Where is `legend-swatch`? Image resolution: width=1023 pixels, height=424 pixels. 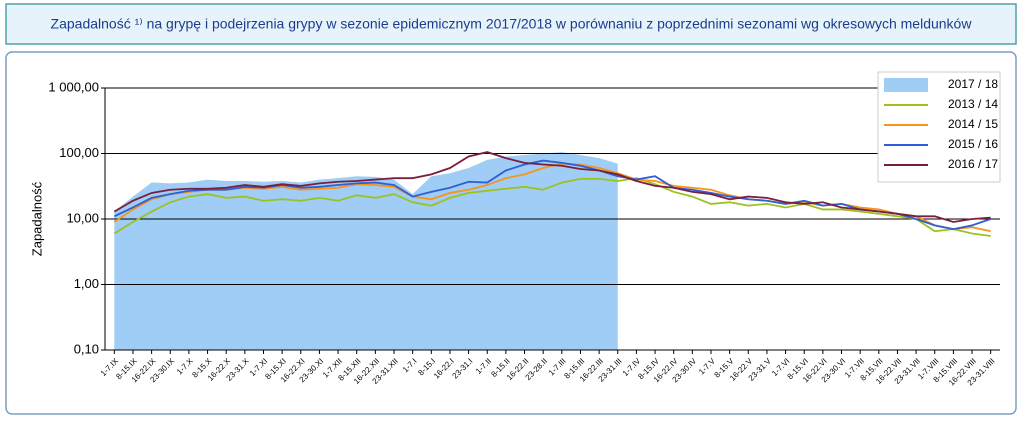 legend-swatch is located at coordinates (906, 85).